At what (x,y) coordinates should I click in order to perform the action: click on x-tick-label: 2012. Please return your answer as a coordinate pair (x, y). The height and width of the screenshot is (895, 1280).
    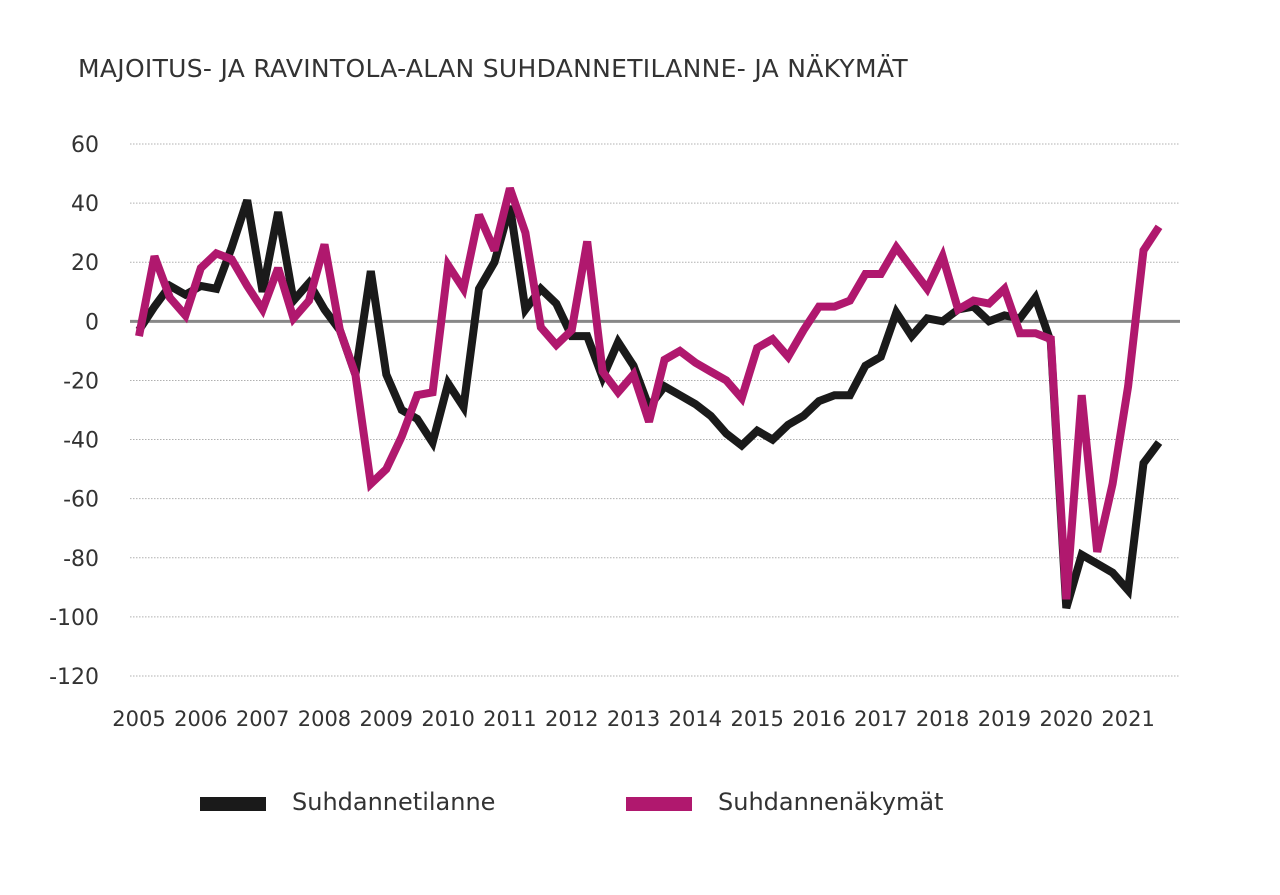
    Looking at the image, I should click on (571, 719).